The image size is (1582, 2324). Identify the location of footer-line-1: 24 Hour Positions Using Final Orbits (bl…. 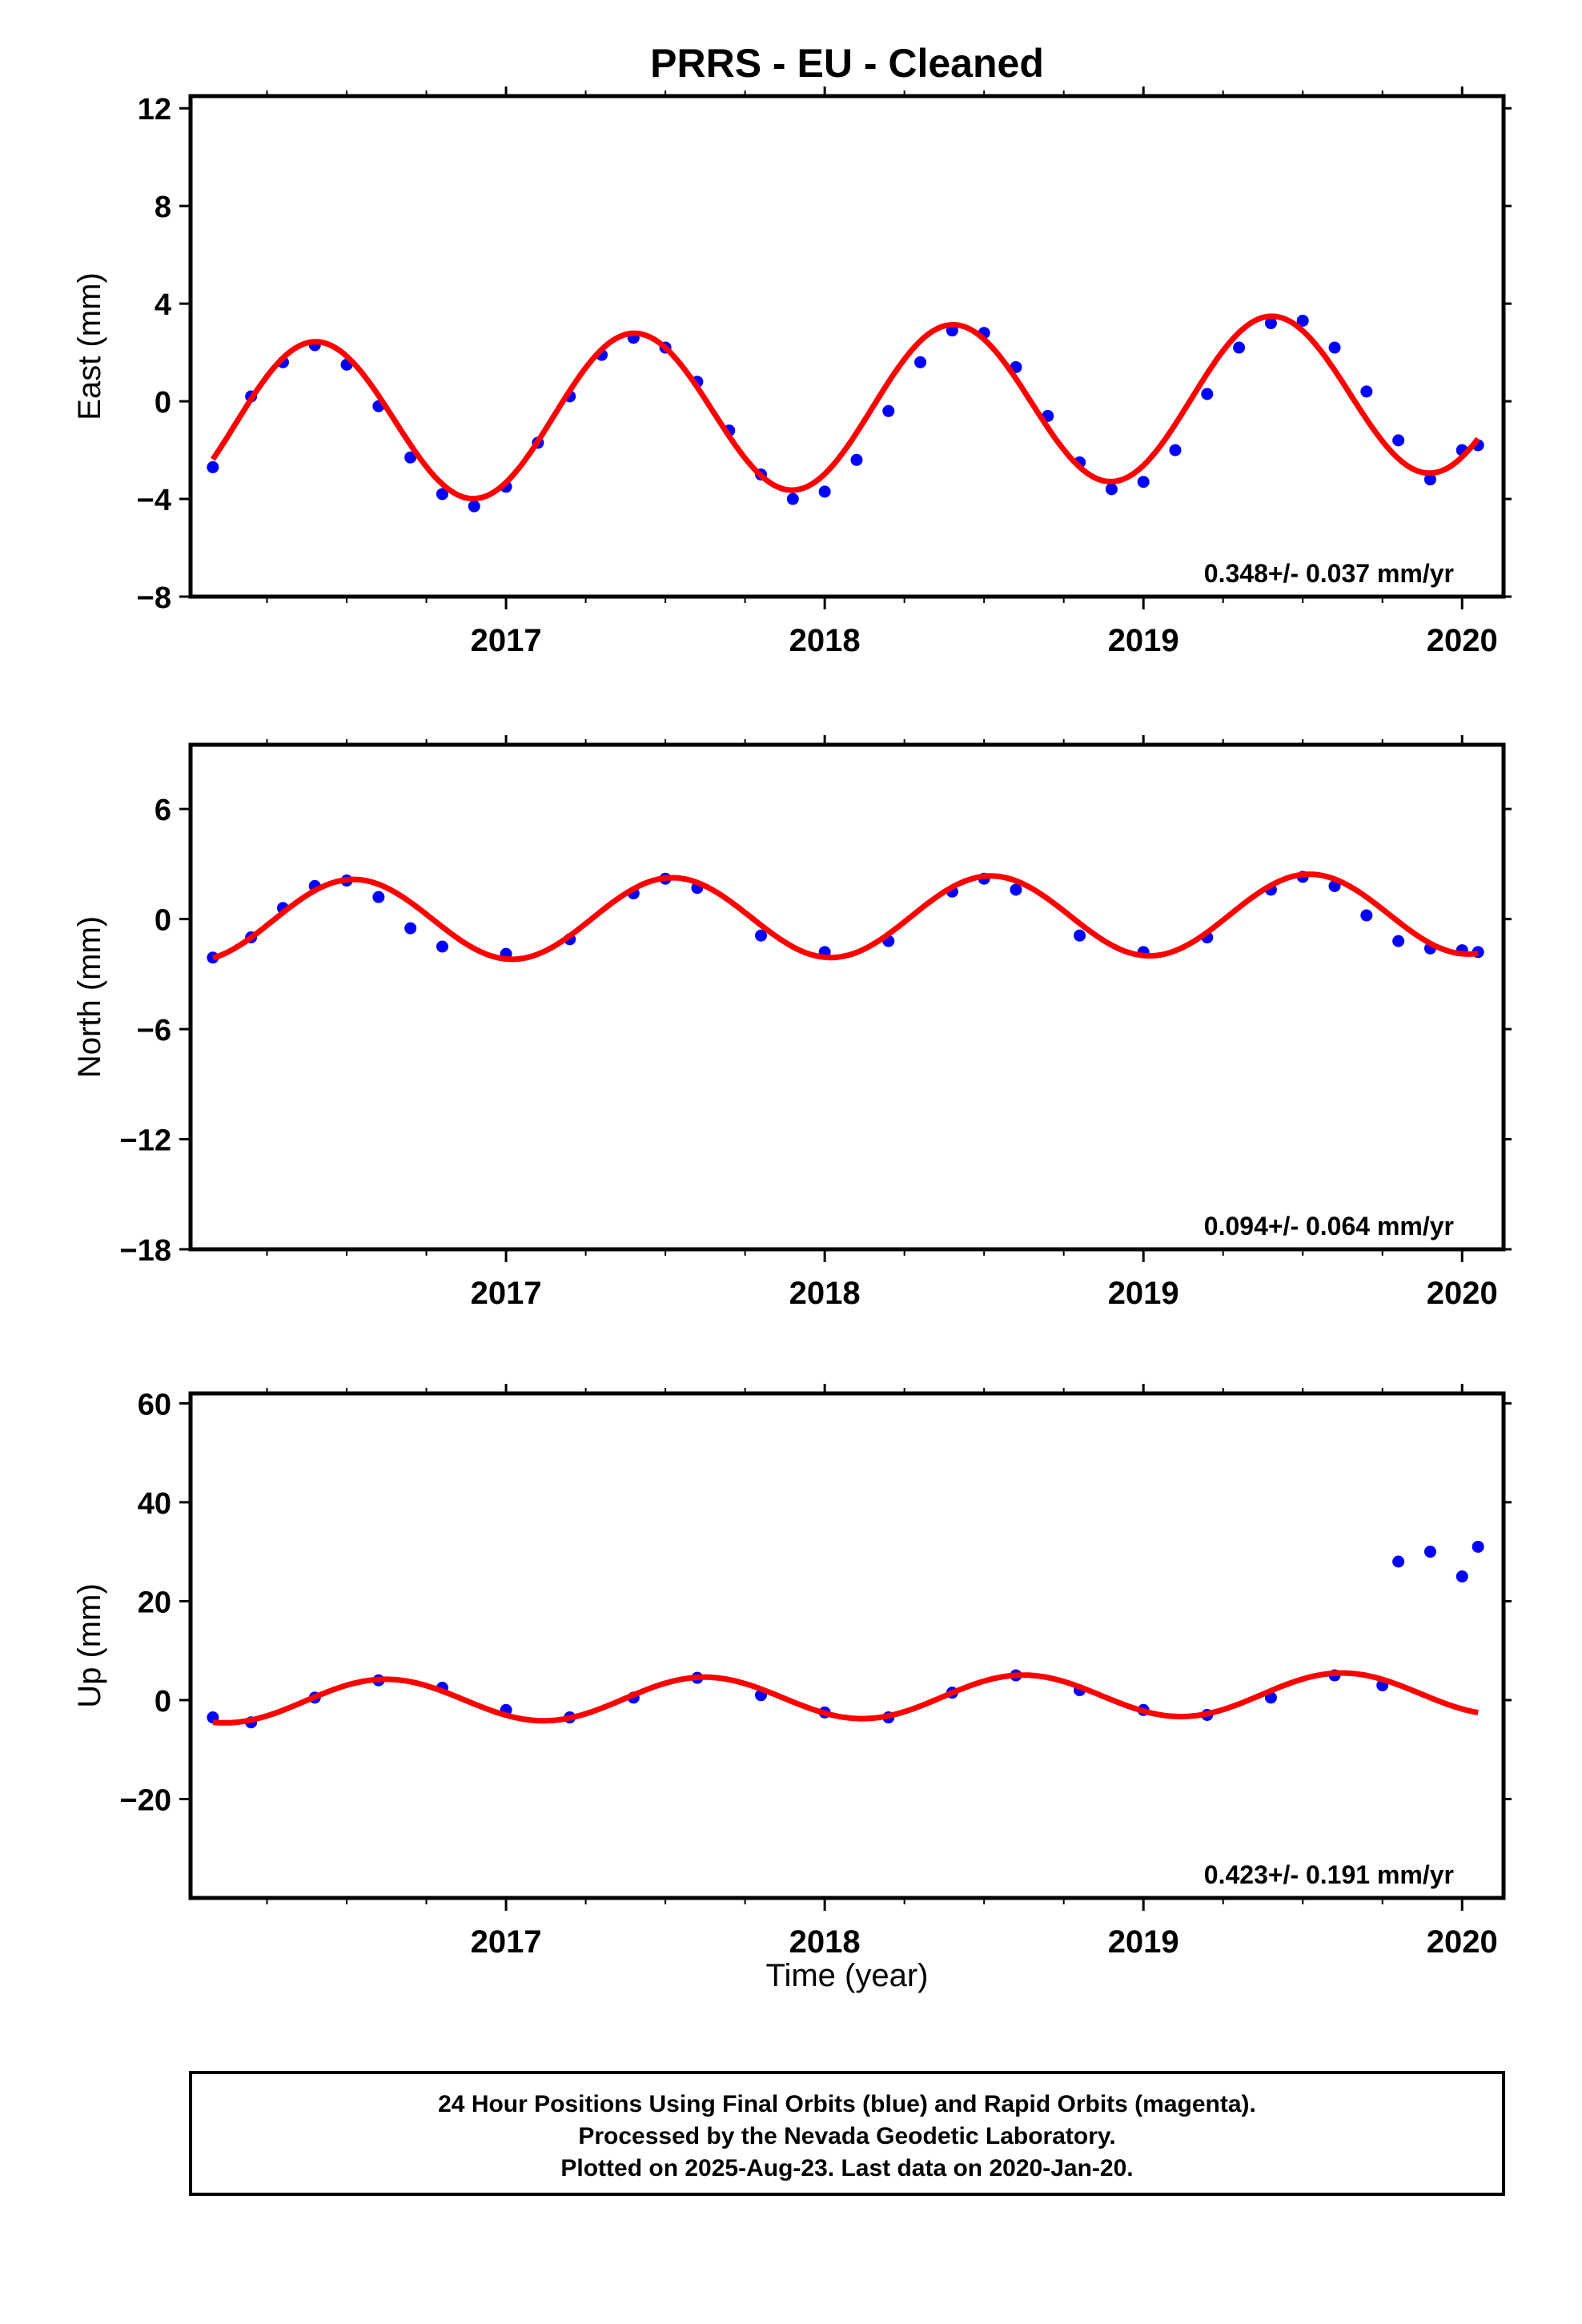
(847, 2104).